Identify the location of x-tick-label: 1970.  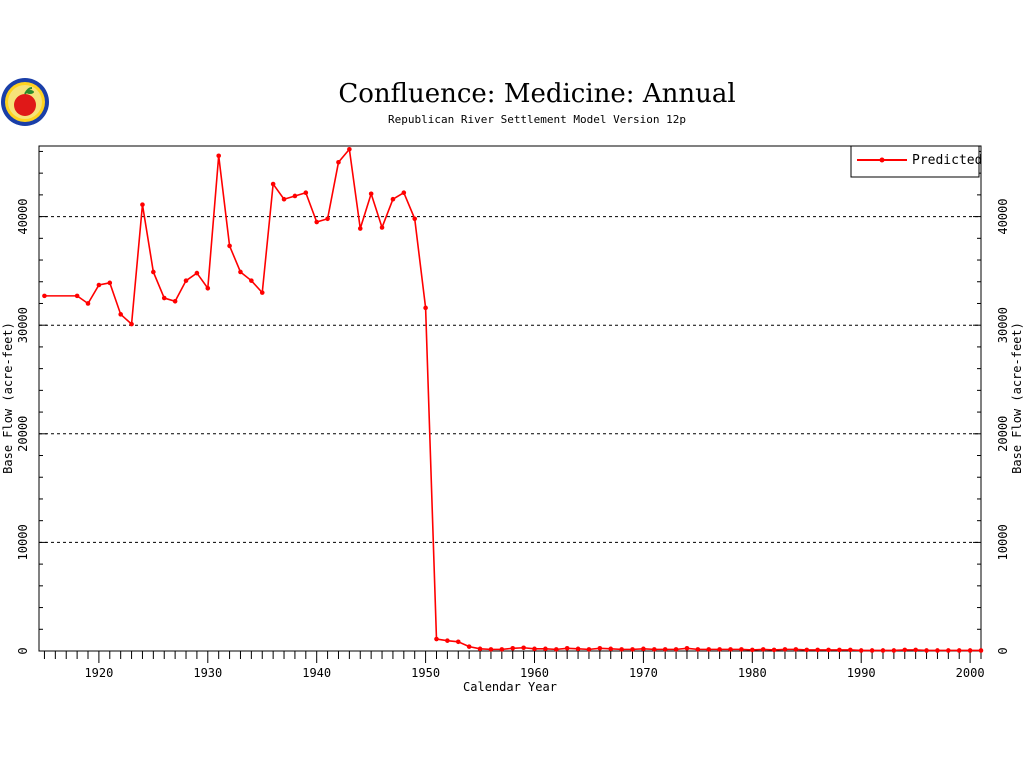
(643, 673).